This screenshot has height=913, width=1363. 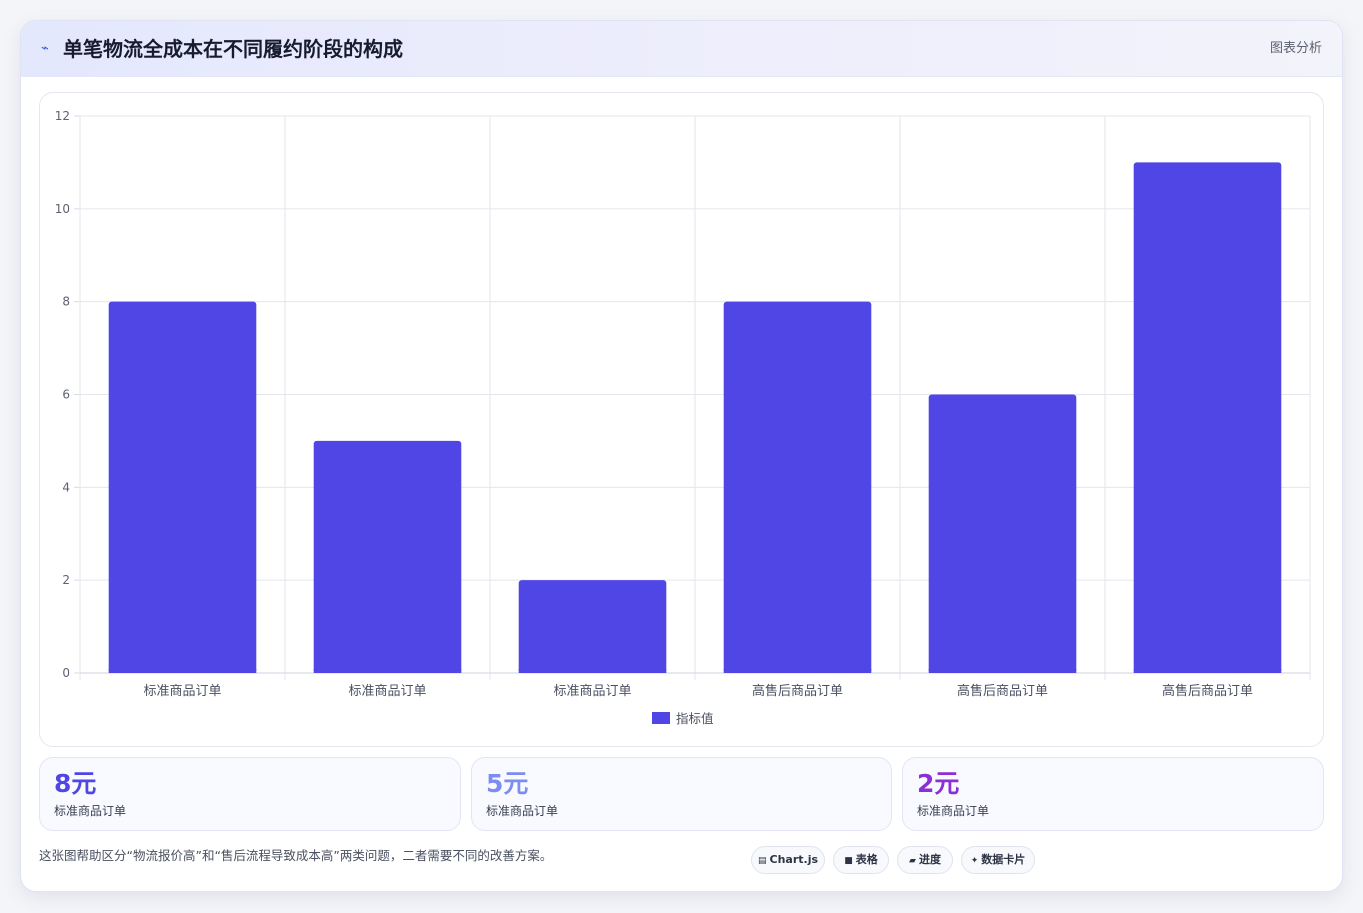 I want to click on chip-chartjs: ▤ Chart.js, so click(x=788, y=860).